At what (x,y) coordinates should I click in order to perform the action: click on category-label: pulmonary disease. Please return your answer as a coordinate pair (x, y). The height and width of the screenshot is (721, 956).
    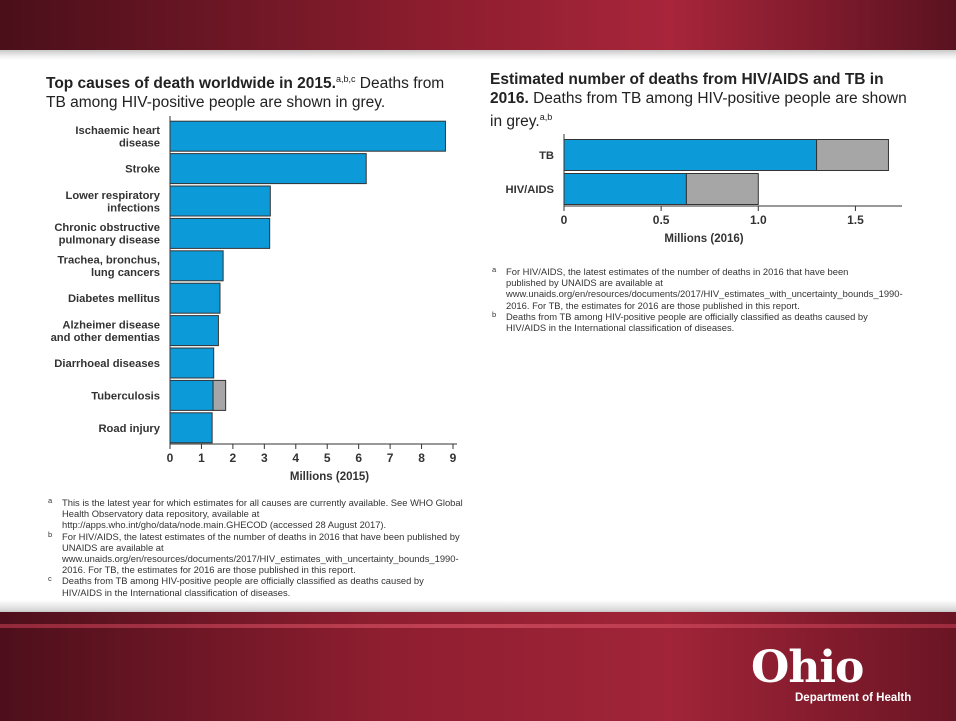
    Looking at the image, I should click on (109, 241).